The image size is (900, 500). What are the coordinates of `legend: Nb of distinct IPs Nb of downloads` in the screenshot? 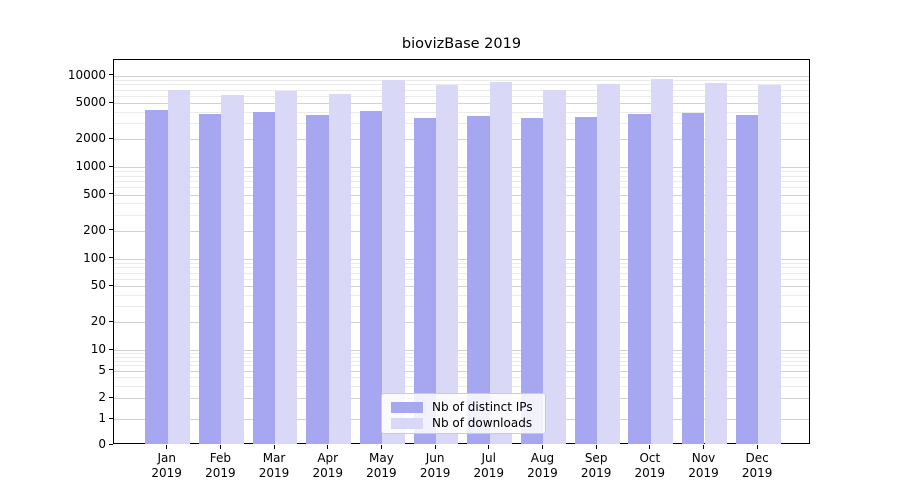 It's located at (463, 413).